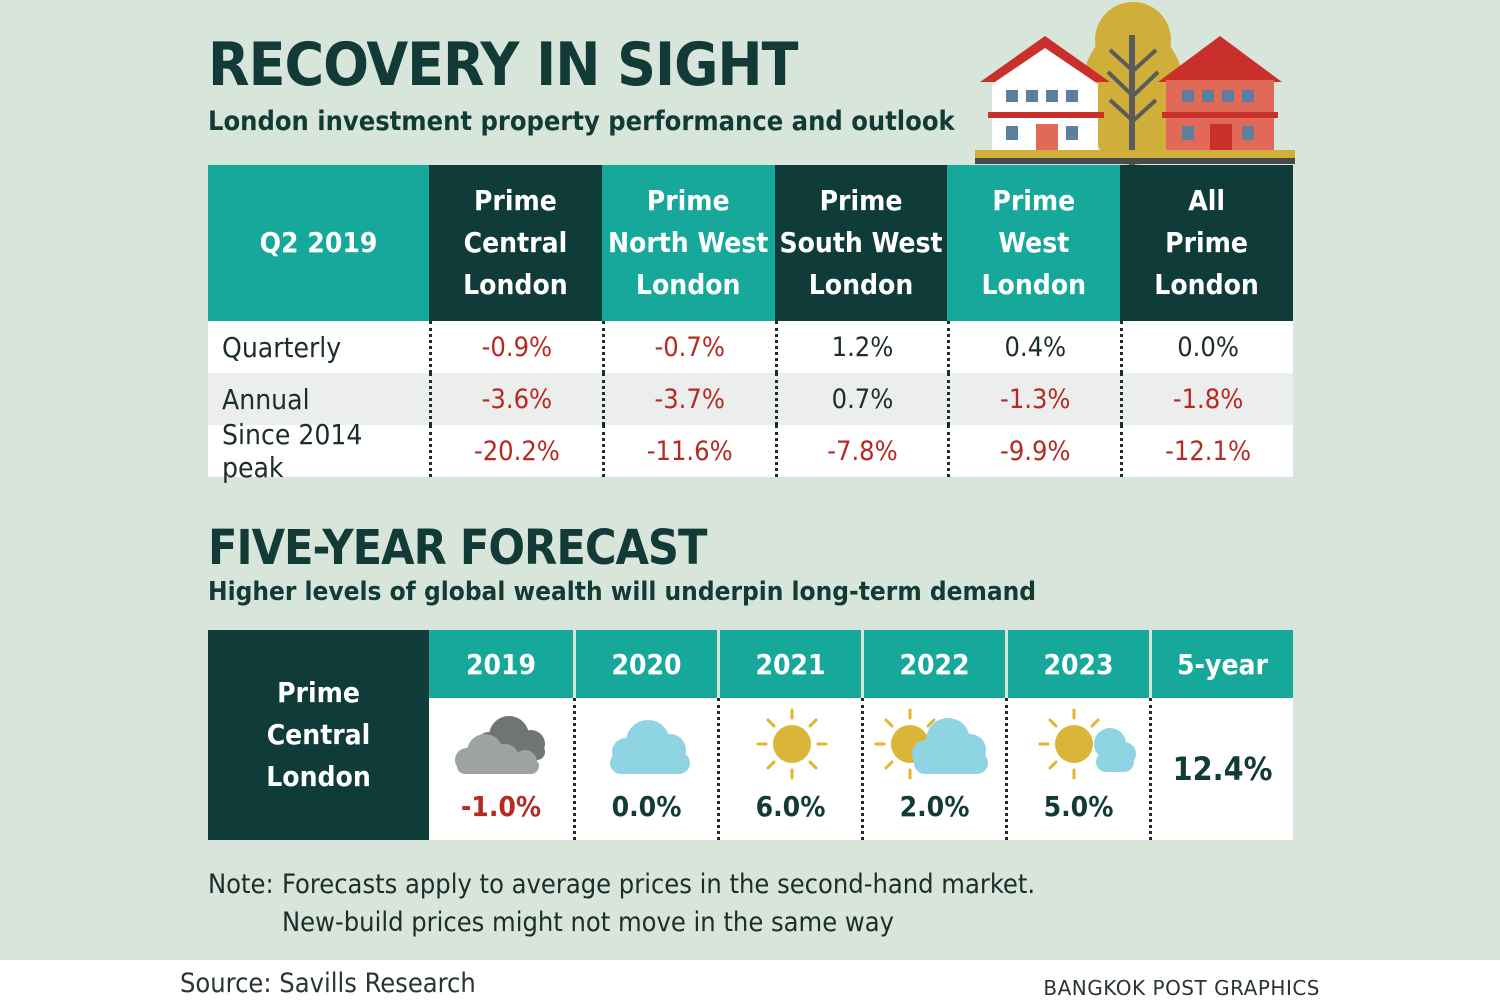 The image size is (1500, 1000). Describe the element at coordinates (1206, 399) in the screenshot. I see `table-cell: -1.8%` at that location.